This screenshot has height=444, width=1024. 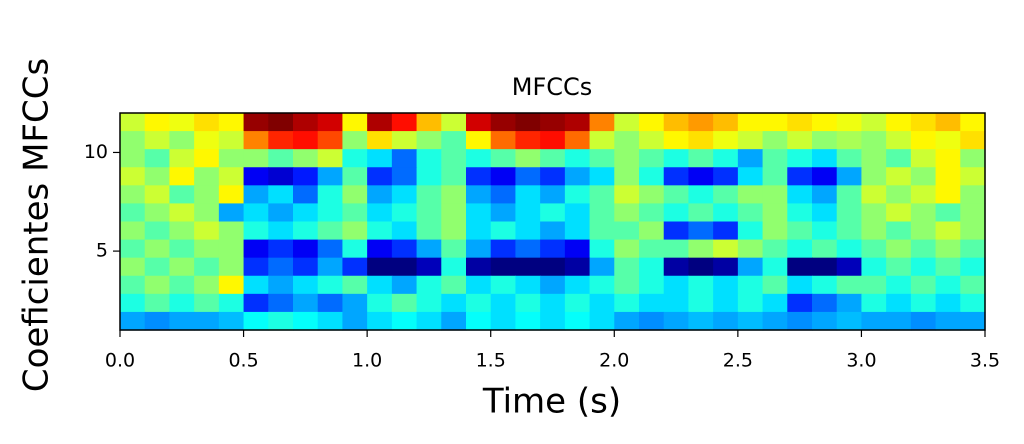 I want to click on x-tick-label: 3.5, so click(x=985, y=361).